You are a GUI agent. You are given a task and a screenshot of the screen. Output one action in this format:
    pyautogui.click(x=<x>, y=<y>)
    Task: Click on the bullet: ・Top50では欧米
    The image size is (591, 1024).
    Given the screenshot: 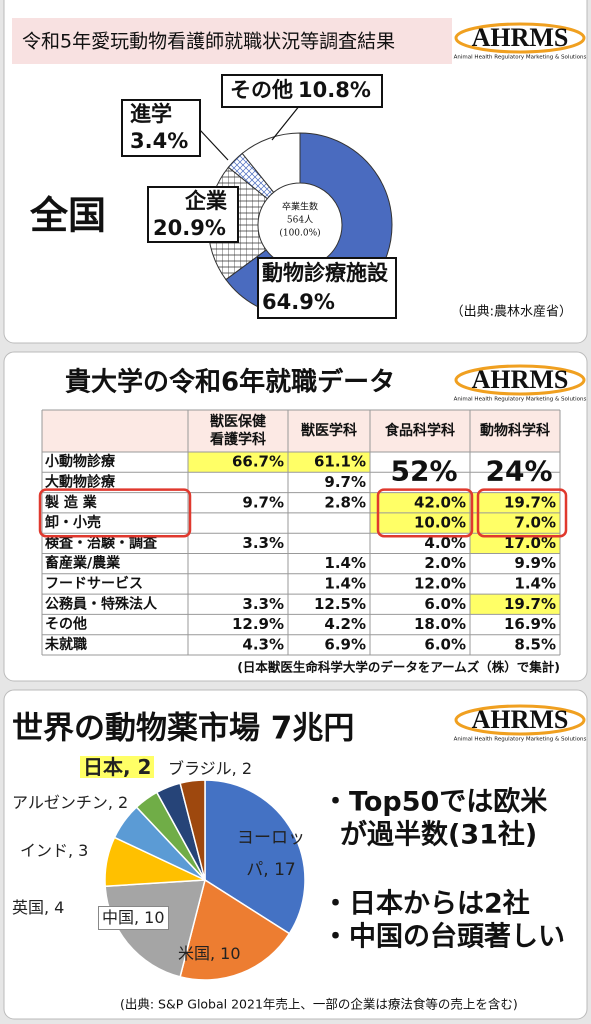 What is the action you would take?
    pyautogui.click(x=434, y=802)
    